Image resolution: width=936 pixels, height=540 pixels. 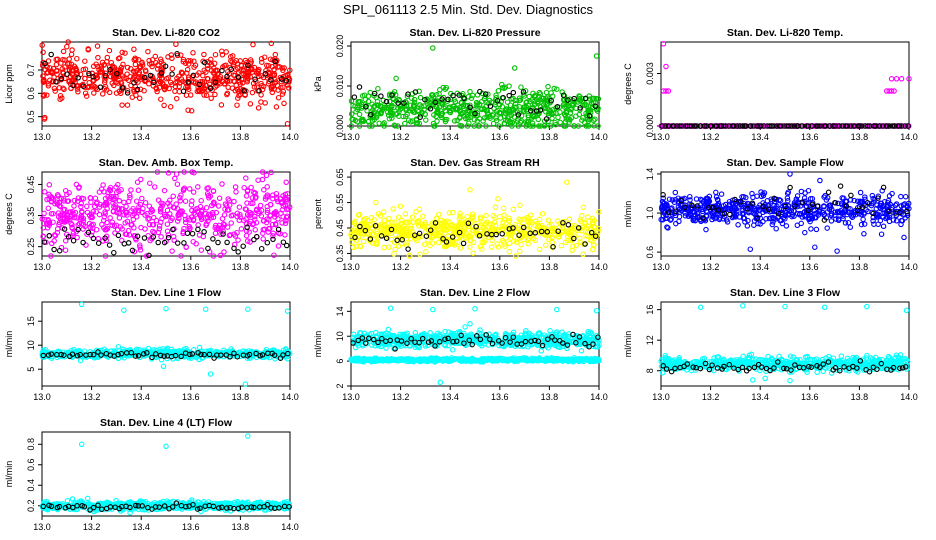 I want to click on panel-title: Stan. Dev. Line 1 Flow, so click(x=166, y=293).